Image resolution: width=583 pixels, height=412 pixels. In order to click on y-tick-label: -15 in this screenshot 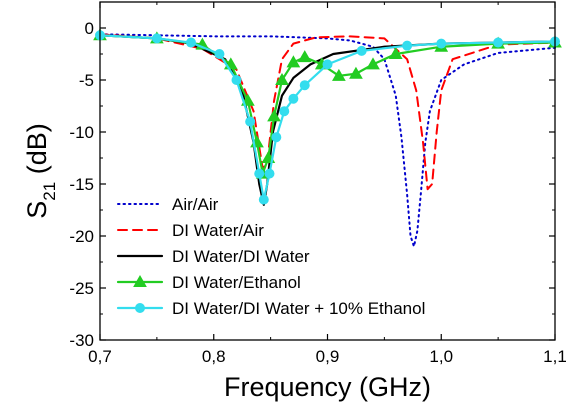, I will do `click(81, 184)`.